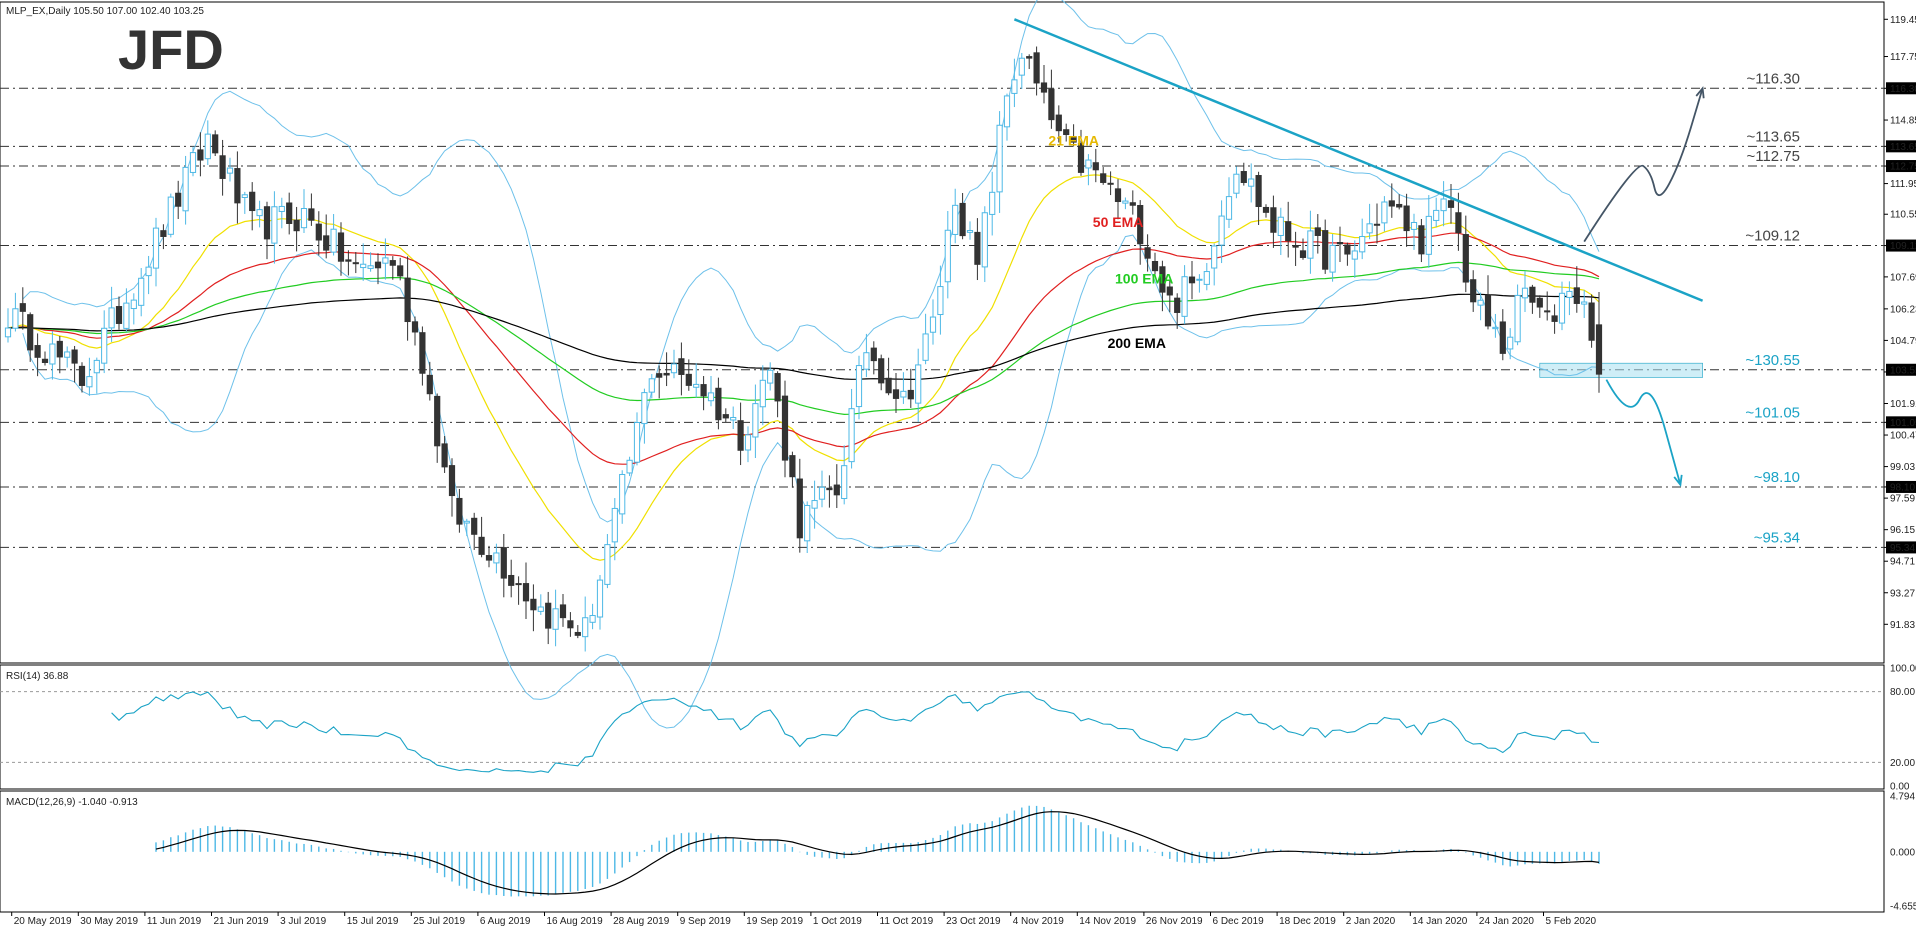  What do you see at coordinates (1571, 921) in the screenshot?
I see `x-tick-label: 5 Feb 2020` at bounding box center [1571, 921].